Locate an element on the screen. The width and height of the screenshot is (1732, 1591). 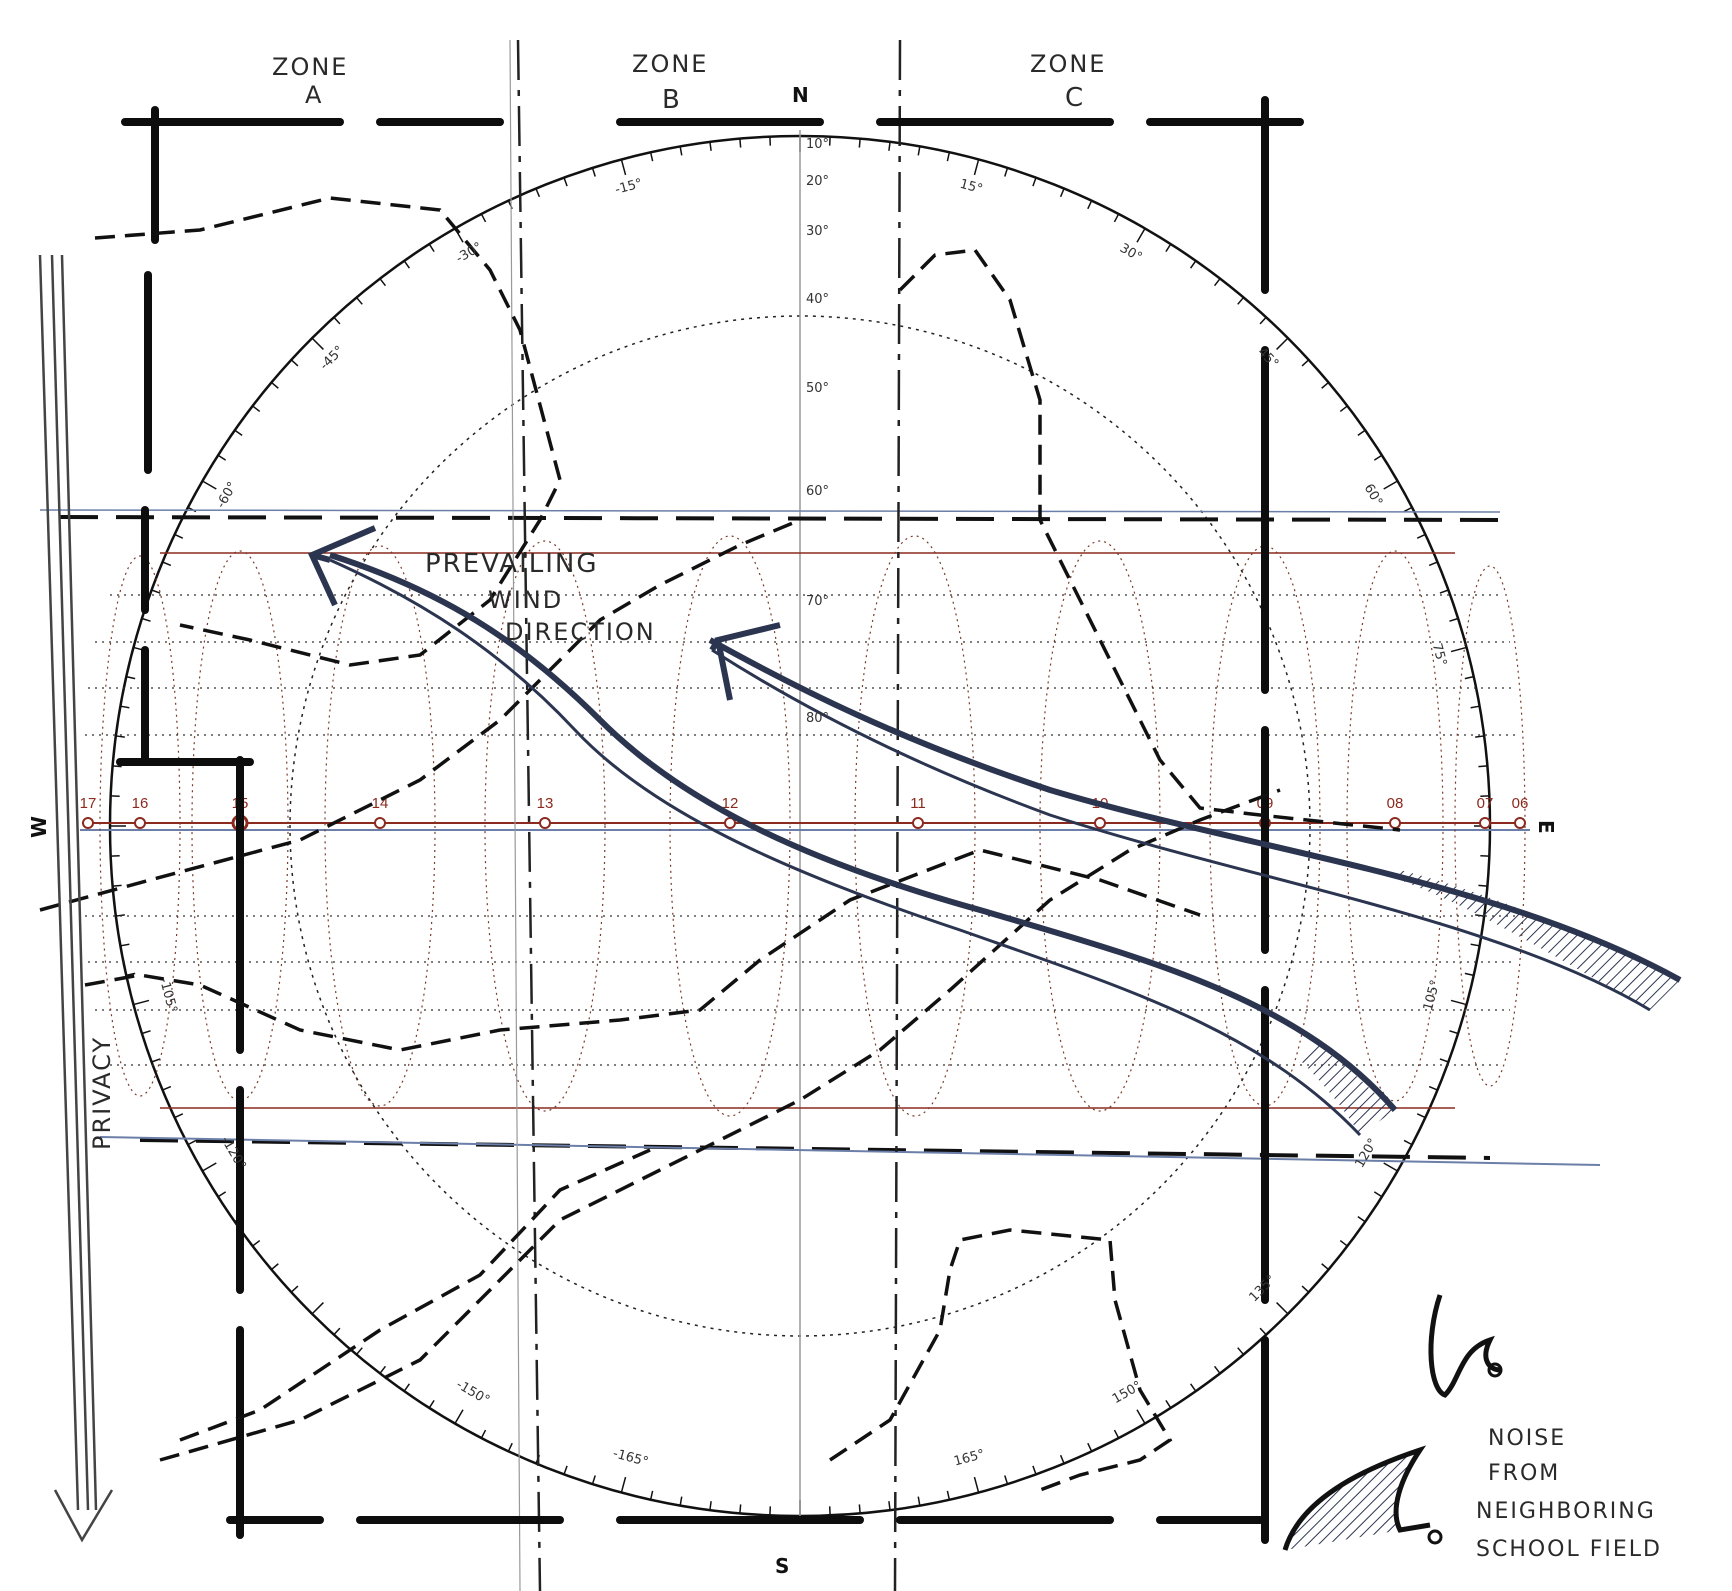
zone-a-outline is located at coordinates (328, 431).